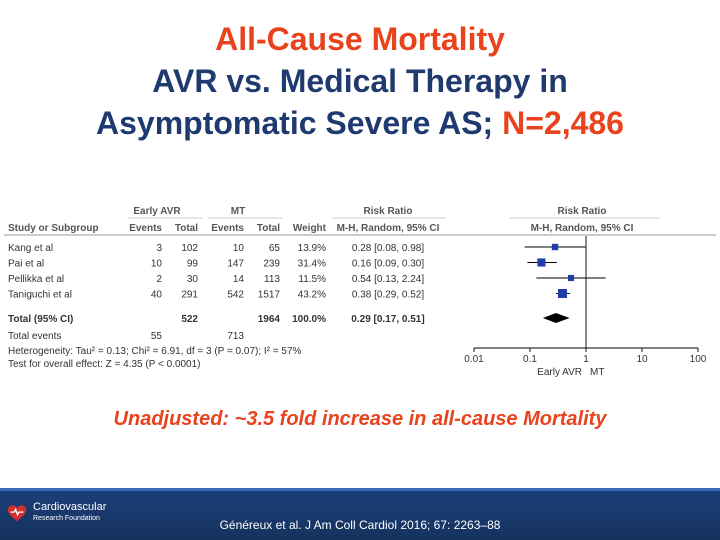 This screenshot has height=540, width=720. I want to click on study-cell-e1: 2, so click(159, 279).